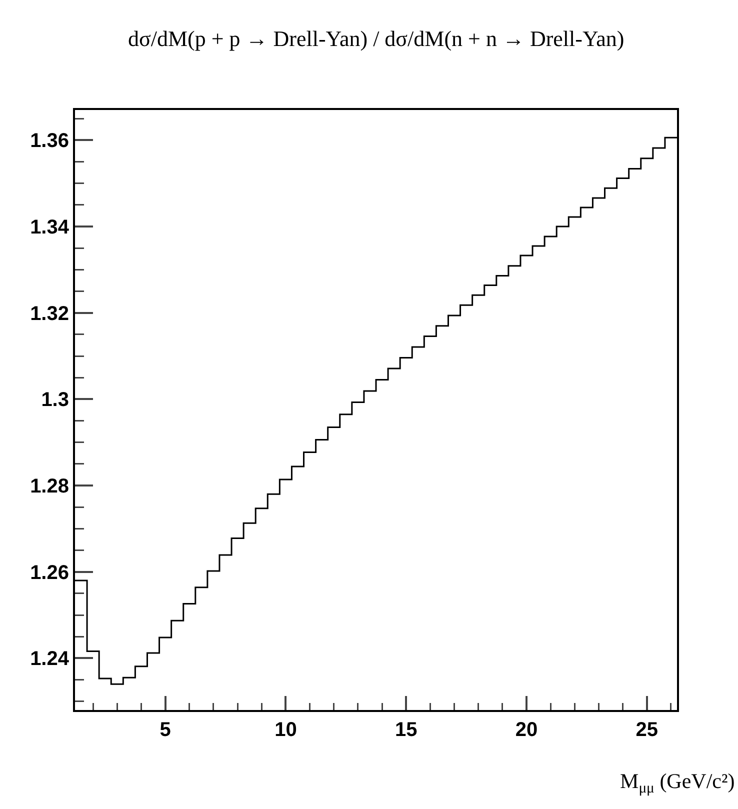 The width and height of the screenshot is (738, 809). What do you see at coordinates (677, 782) in the screenshot?
I see `x-axis-title: M$_{μμ}$ (GeV/c²)` at bounding box center [677, 782].